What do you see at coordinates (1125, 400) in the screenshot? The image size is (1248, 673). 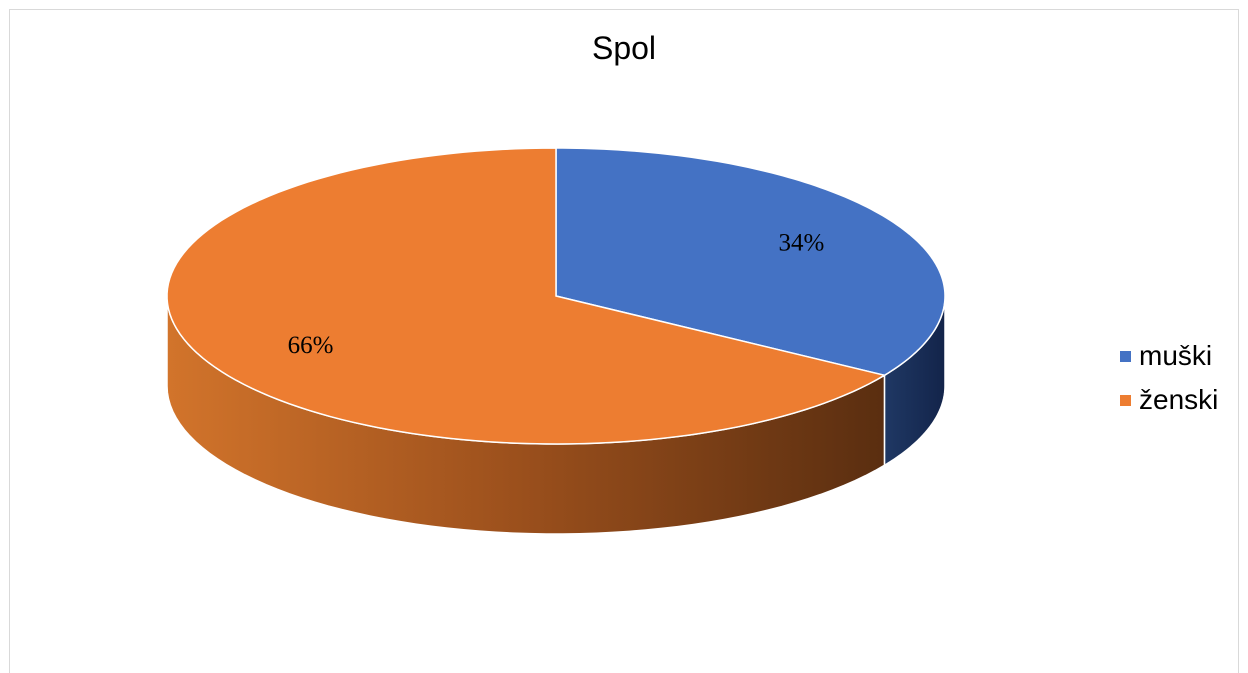 I see `legend-swatch-zenski` at bounding box center [1125, 400].